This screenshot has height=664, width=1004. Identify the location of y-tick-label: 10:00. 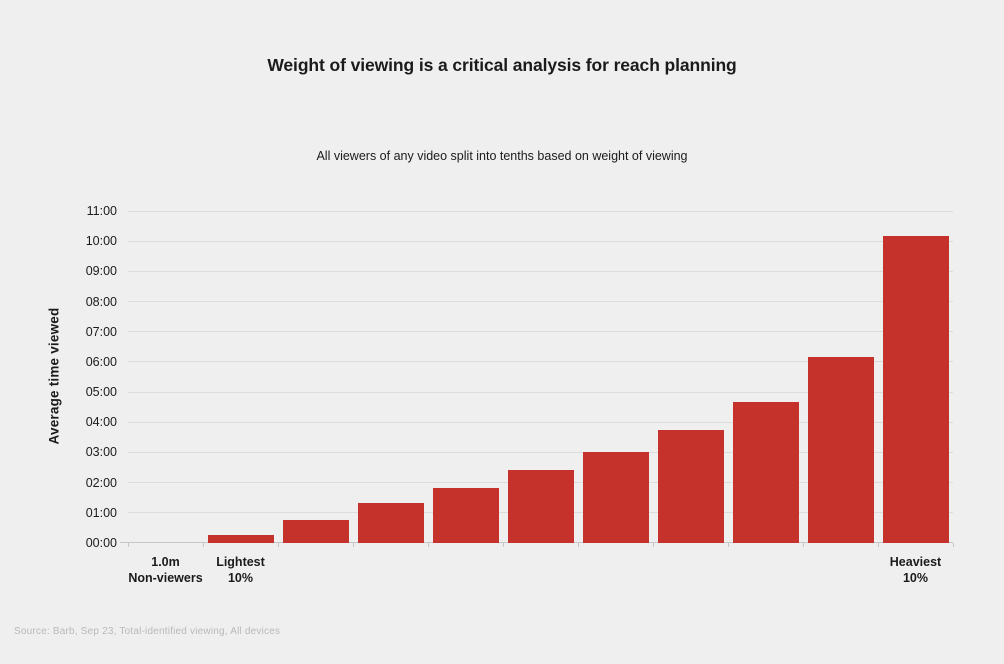
(101, 241).